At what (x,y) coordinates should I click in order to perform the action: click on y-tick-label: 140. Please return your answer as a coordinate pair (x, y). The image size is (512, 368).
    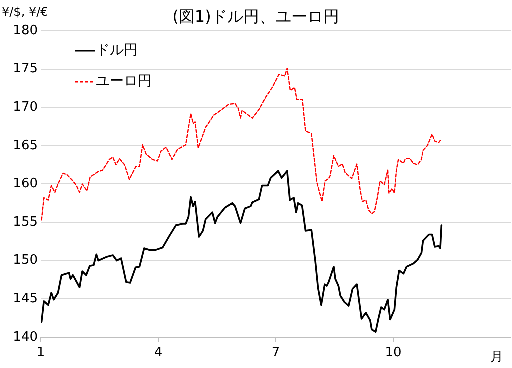
    Looking at the image, I should click on (25, 337).